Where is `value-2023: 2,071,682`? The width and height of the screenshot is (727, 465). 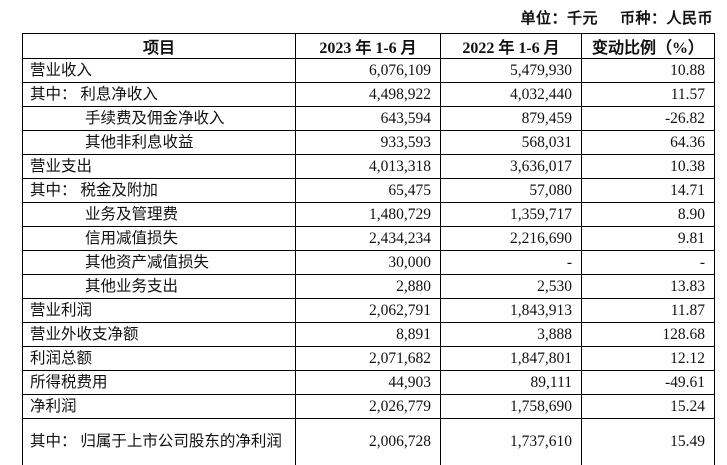 value-2023: 2,071,682 is located at coordinates (368, 358).